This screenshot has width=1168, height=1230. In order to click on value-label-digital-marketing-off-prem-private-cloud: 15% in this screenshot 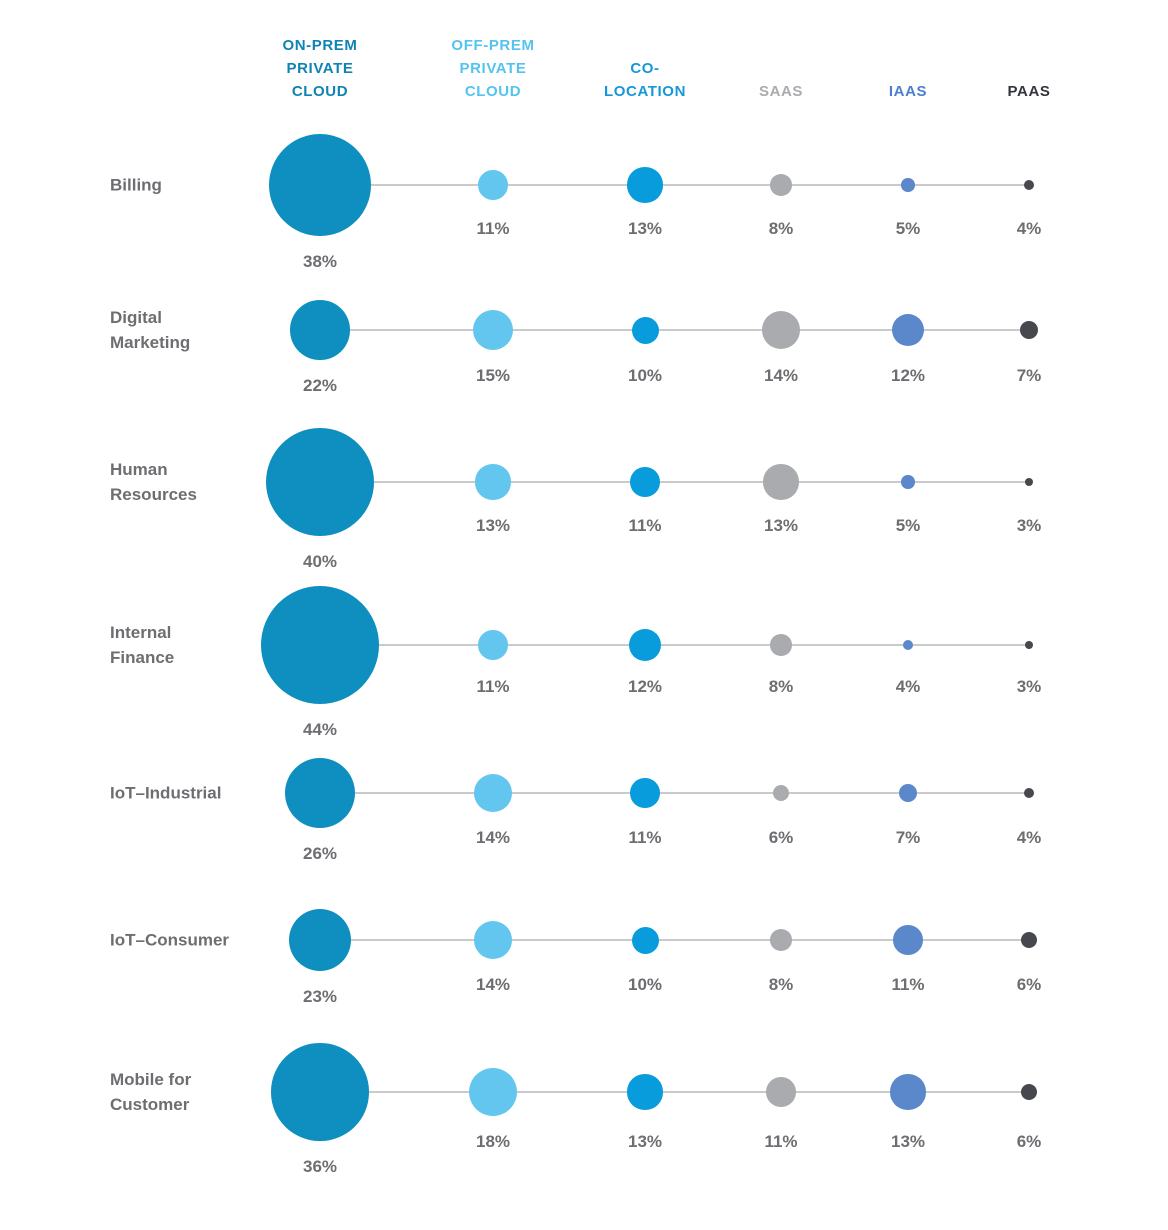, I will do `click(493, 376)`.